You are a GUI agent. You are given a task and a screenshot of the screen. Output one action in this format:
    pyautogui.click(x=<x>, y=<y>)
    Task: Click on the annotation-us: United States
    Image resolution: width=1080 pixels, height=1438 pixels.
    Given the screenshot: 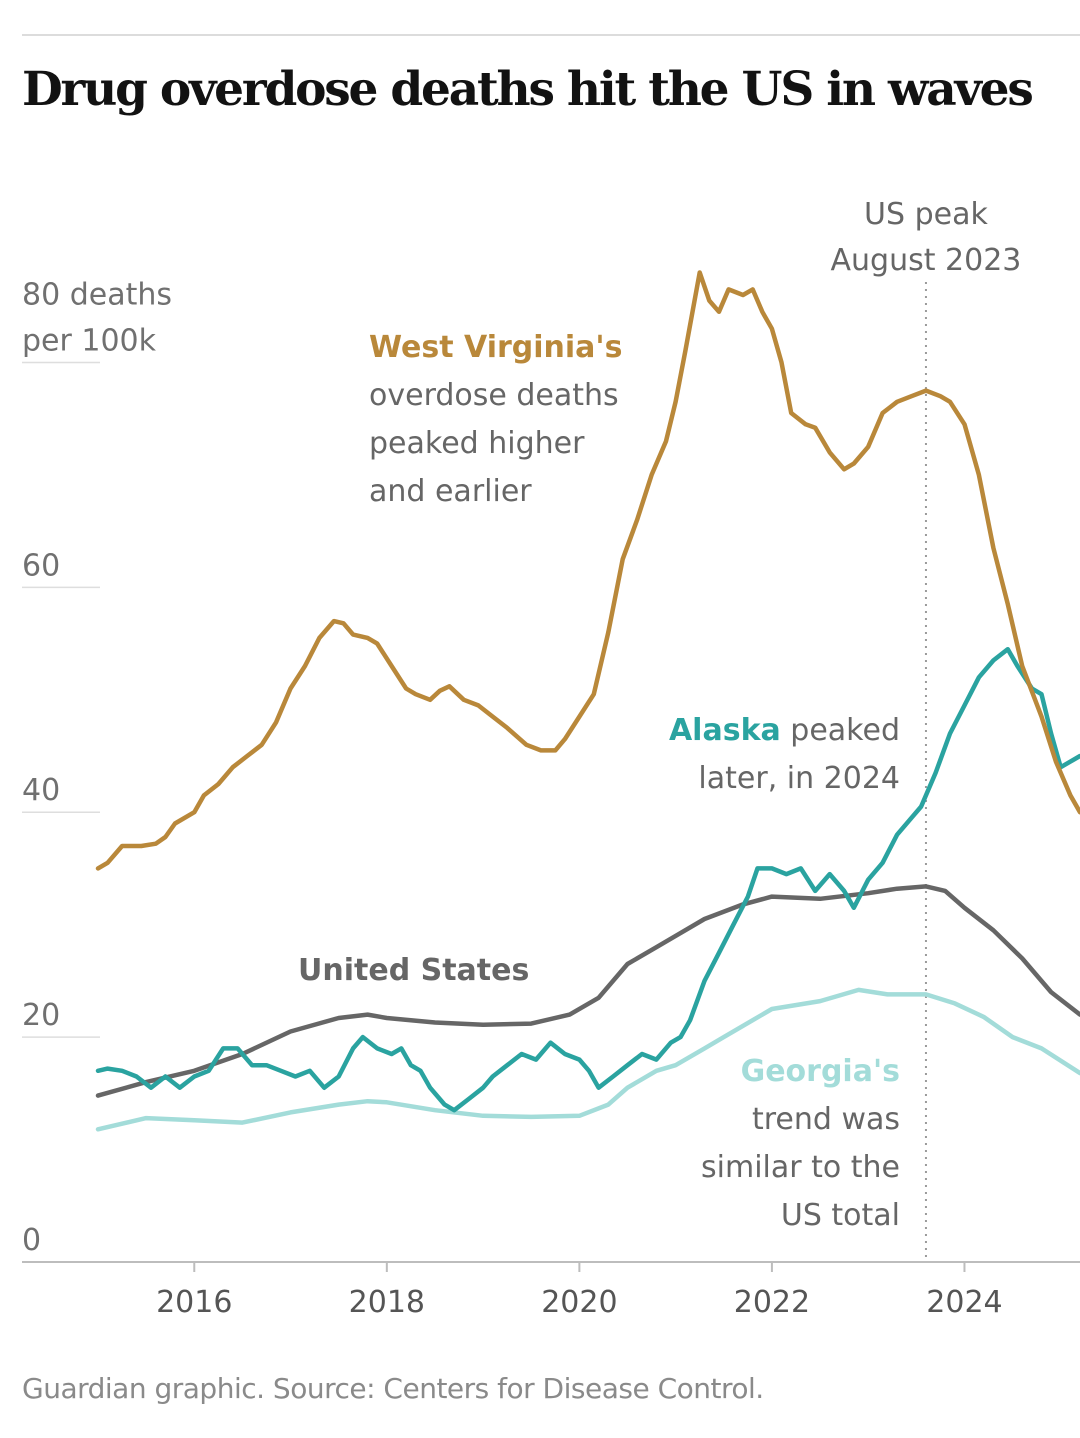 What is the action you would take?
    pyautogui.click(x=413, y=970)
    